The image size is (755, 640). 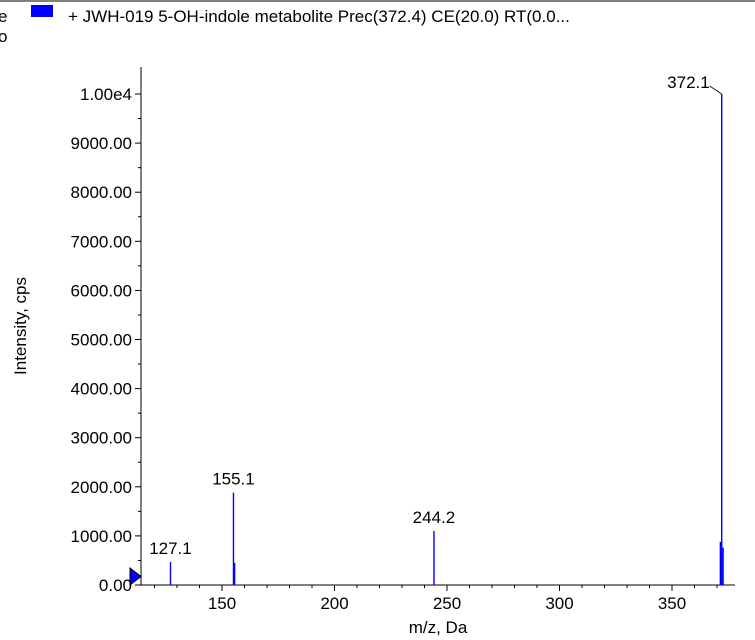 I want to click on y-tick-label: 5000.00, so click(x=101, y=340).